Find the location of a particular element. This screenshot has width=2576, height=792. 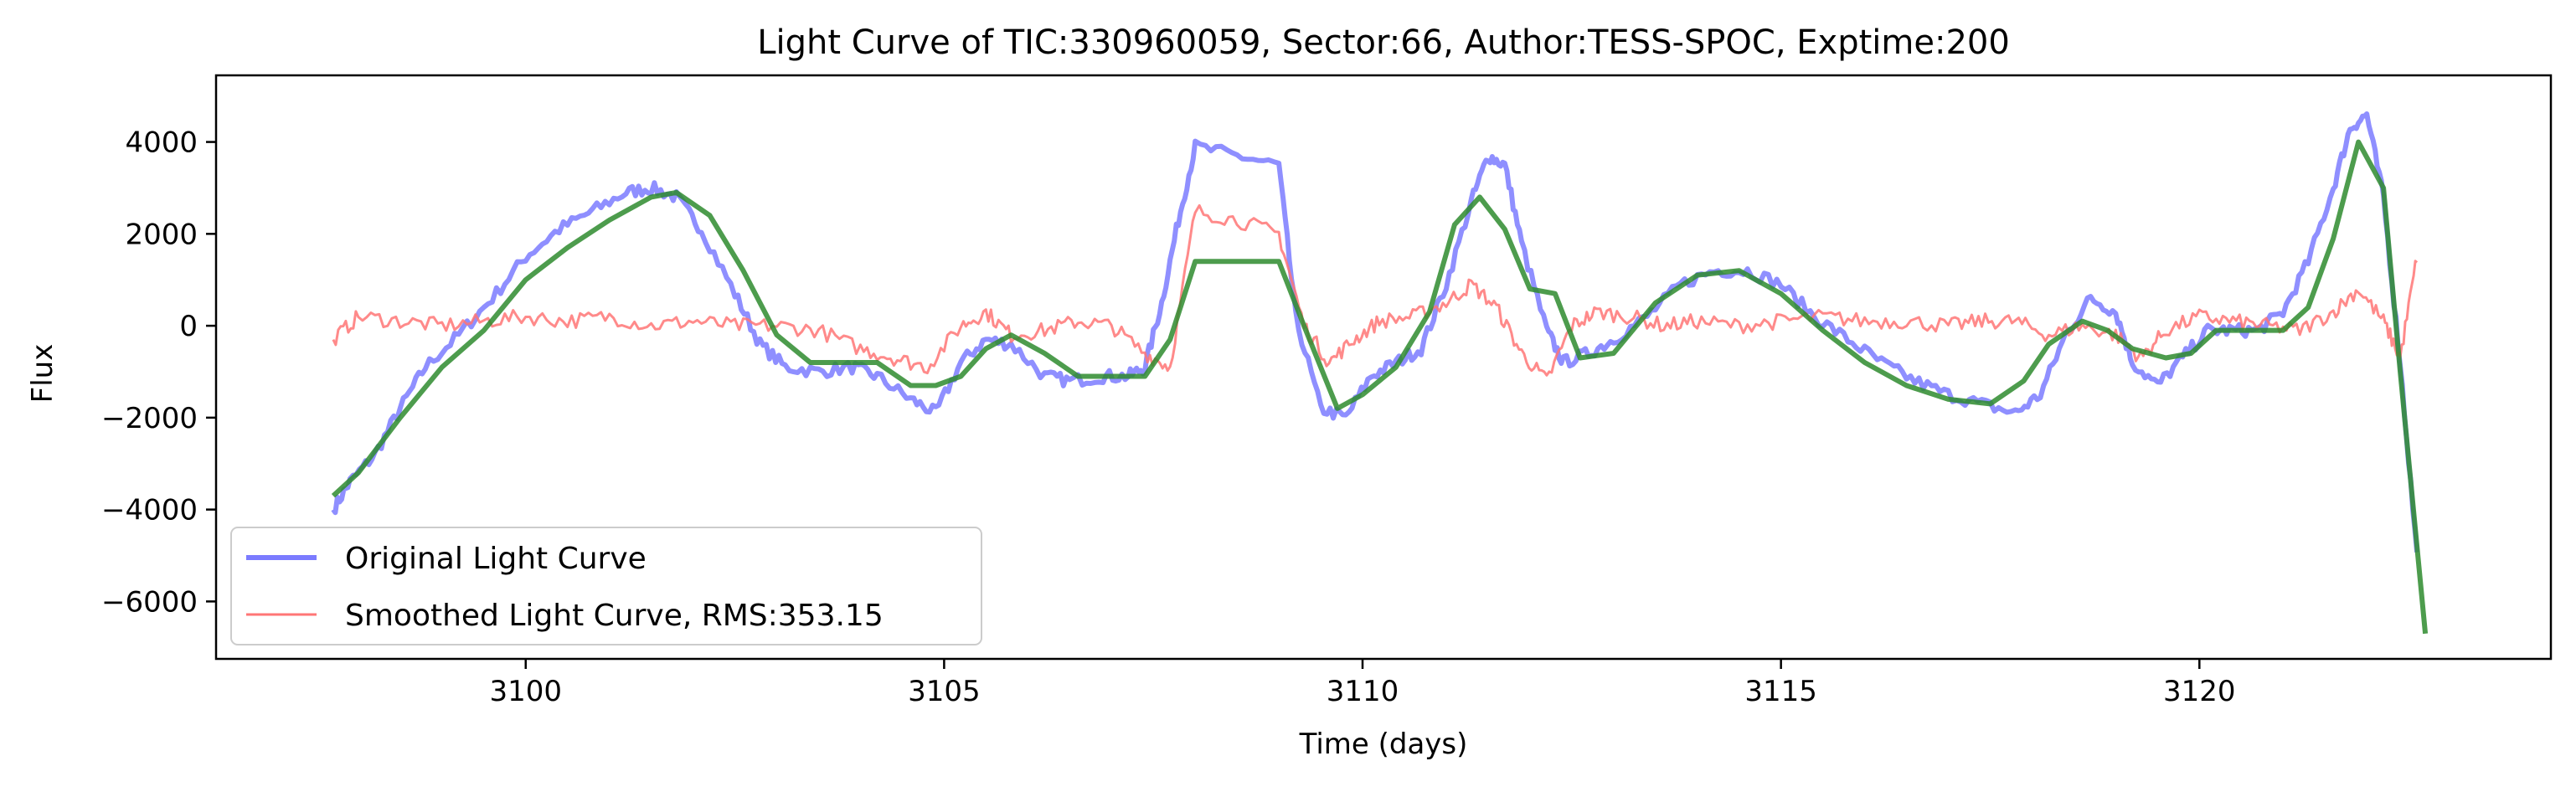

y-tick-label: 2000 is located at coordinates (161, 235).